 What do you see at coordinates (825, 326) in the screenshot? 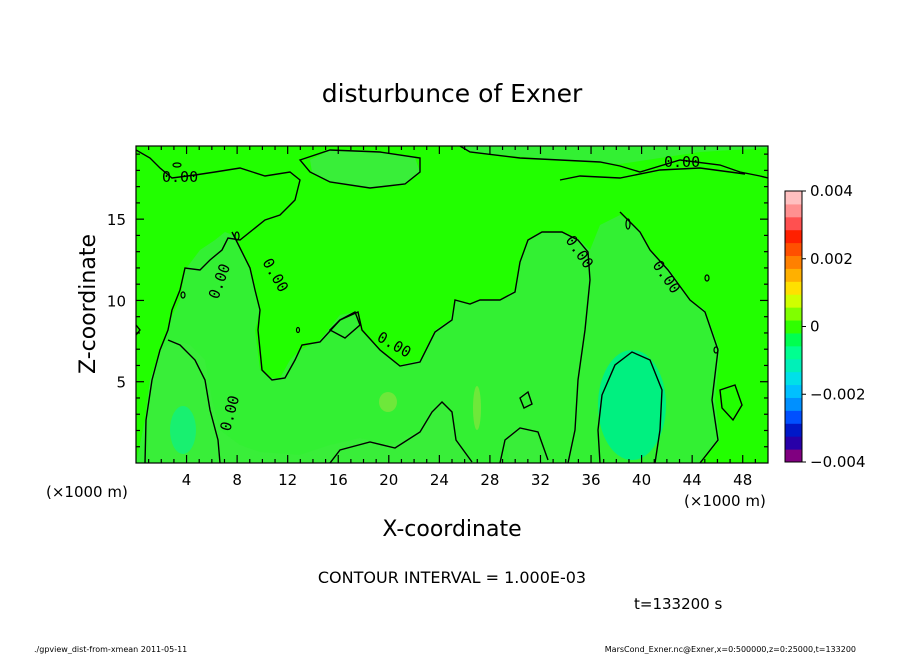
I see `colorbar: 0.004 0.002 0 −0.002 −0.004` at bounding box center [825, 326].